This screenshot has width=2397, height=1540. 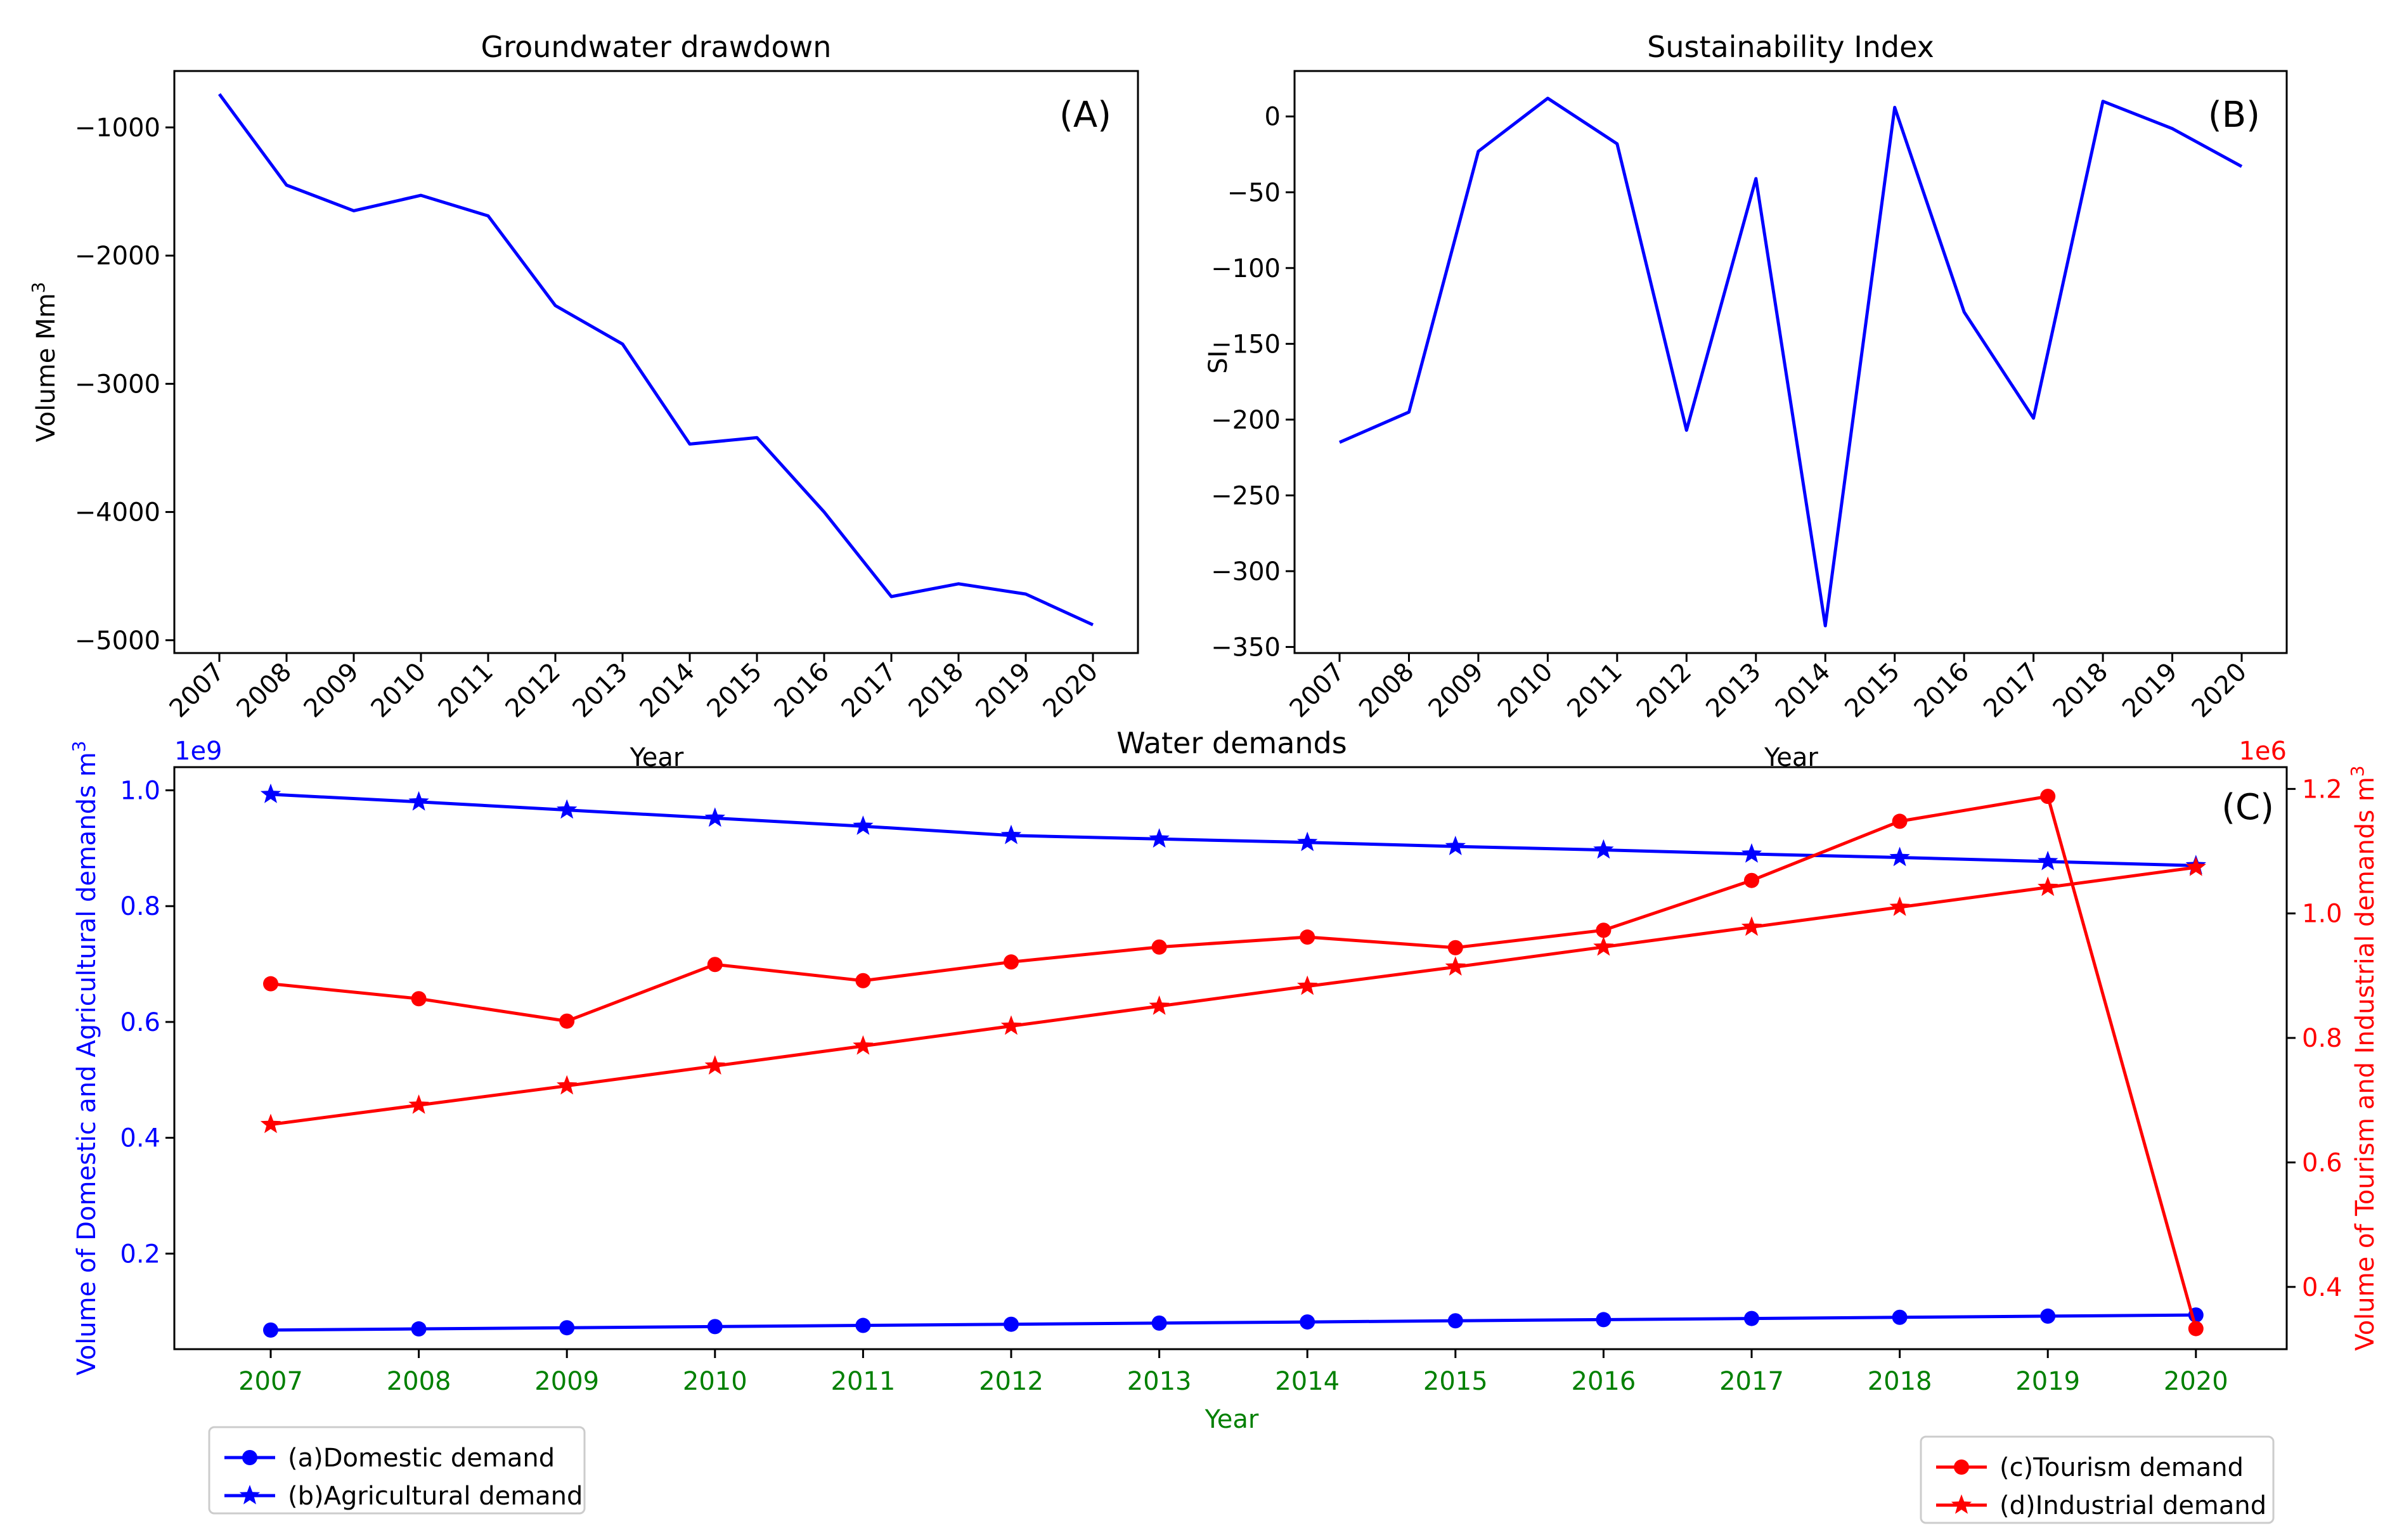 I want to click on x-tick-label: 2017, so click(x=1751, y=1382).